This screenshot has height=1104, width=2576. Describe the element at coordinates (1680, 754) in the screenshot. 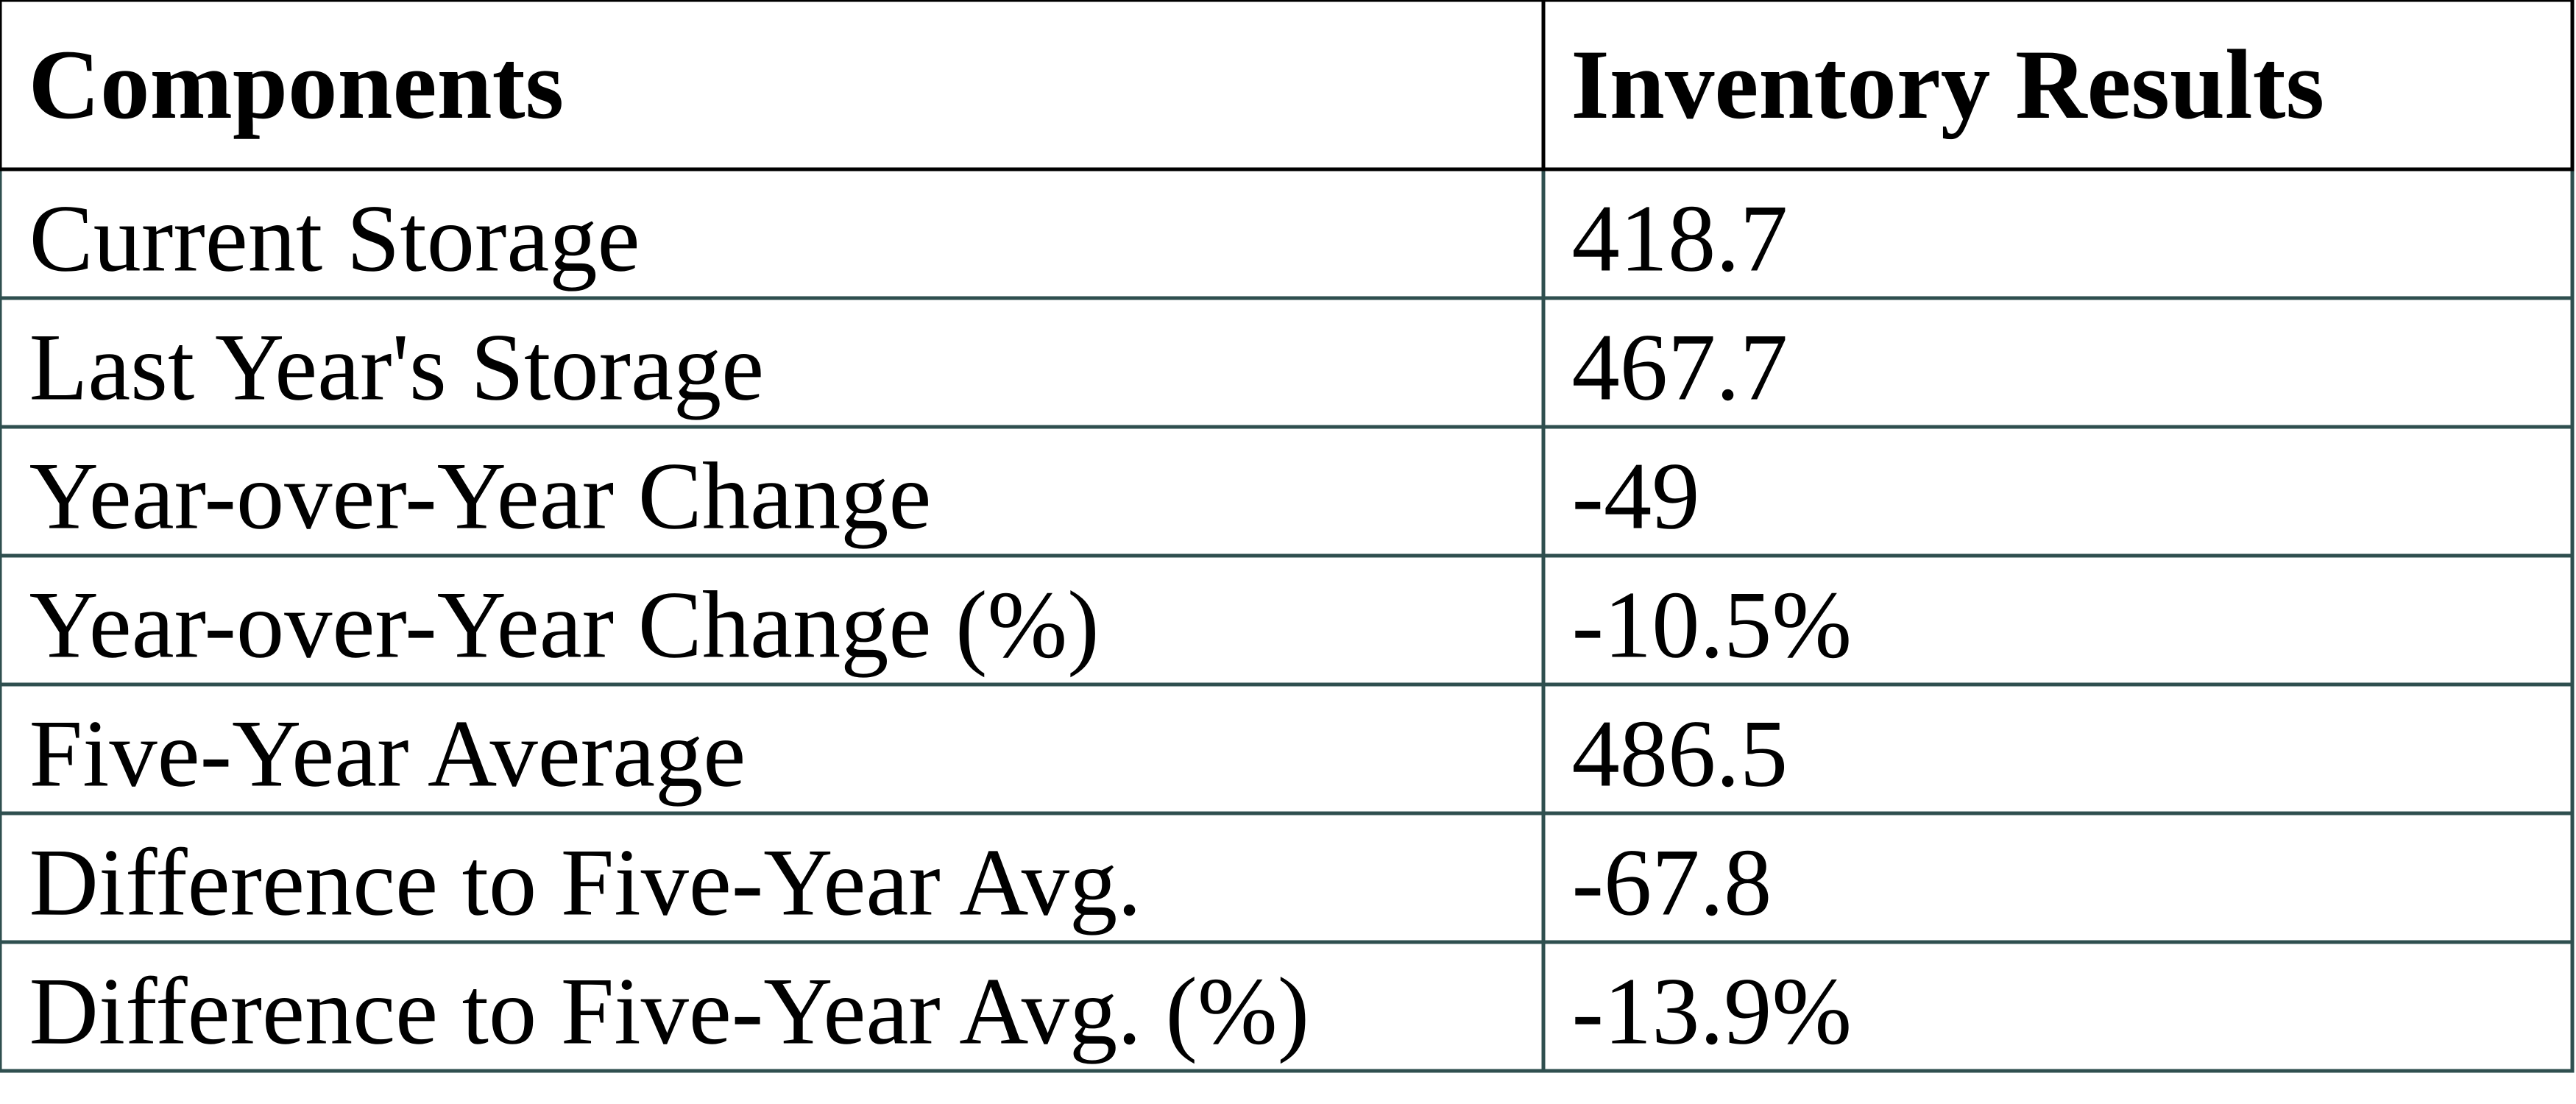

I see `svg-text: 486.5` at that location.